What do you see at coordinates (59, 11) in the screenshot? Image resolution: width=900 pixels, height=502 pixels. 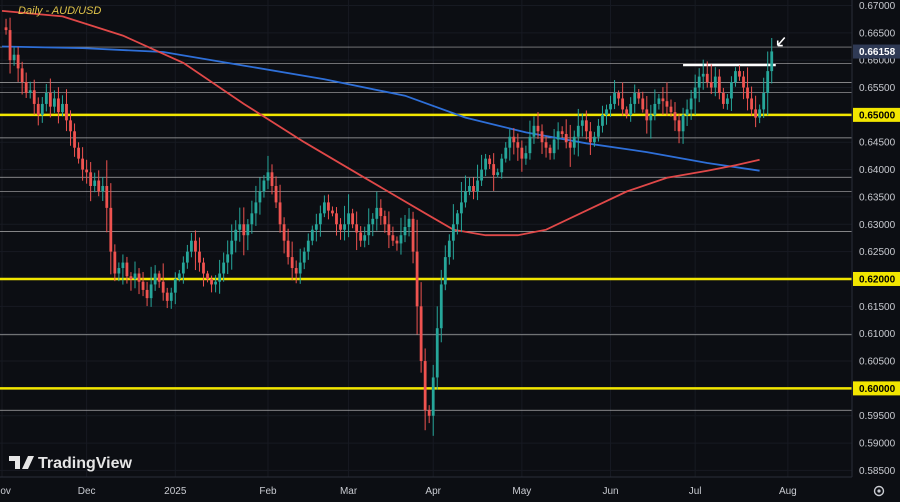 I see `chart-title: Daily - AUD/USD` at bounding box center [59, 11].